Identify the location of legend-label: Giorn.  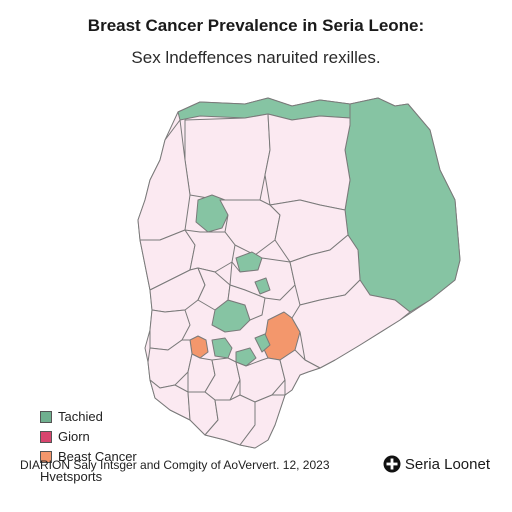
(74, 436).